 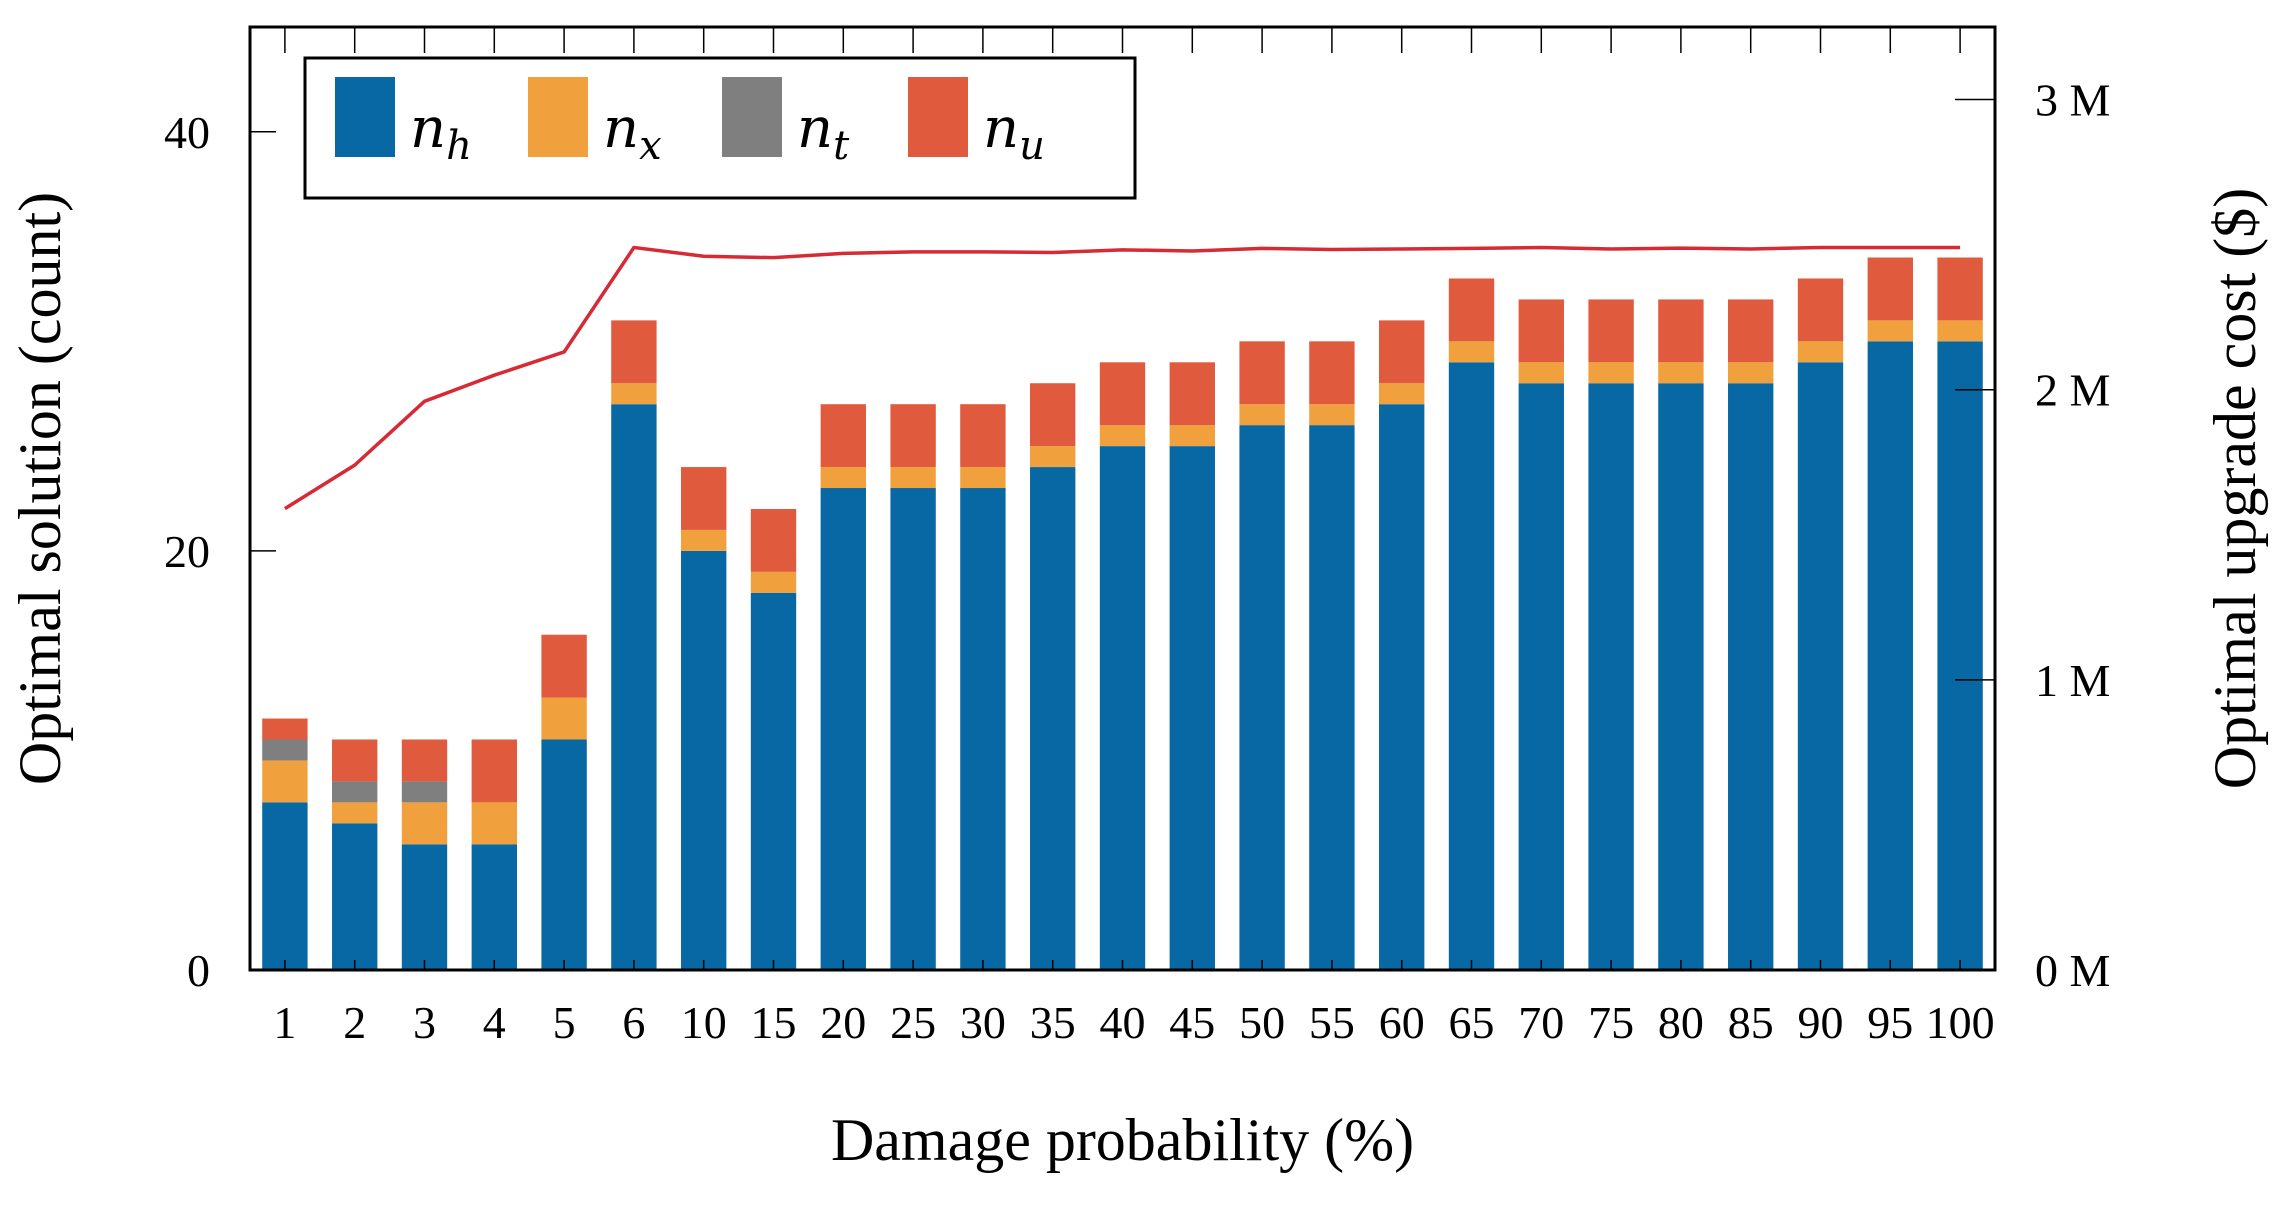 What do you see at coordinates (1192, 1022) in the screenshot?
I see `x-tick-label: 45` at bounding box center [1192, 1022].